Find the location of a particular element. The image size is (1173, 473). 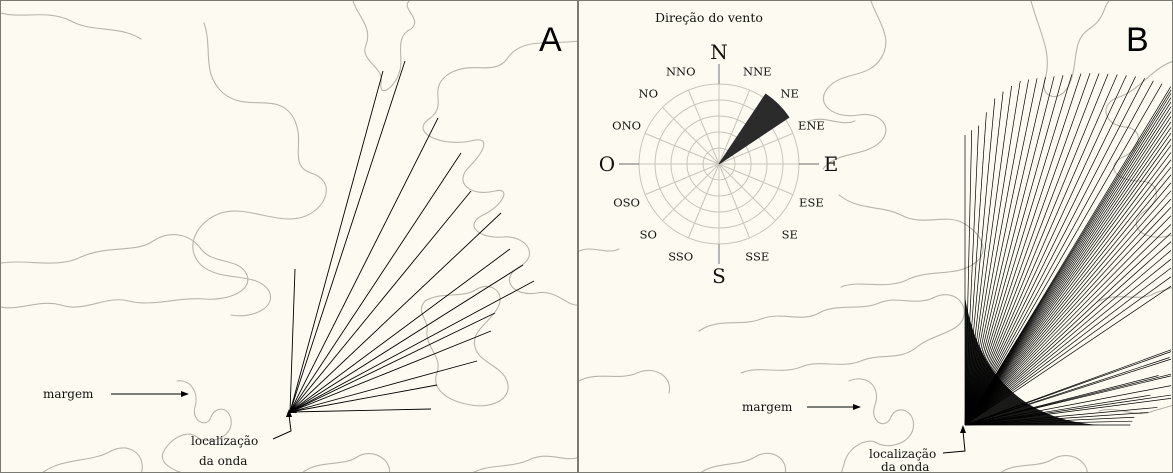

shoreline-right-b is located at coordinates (1138, 149).